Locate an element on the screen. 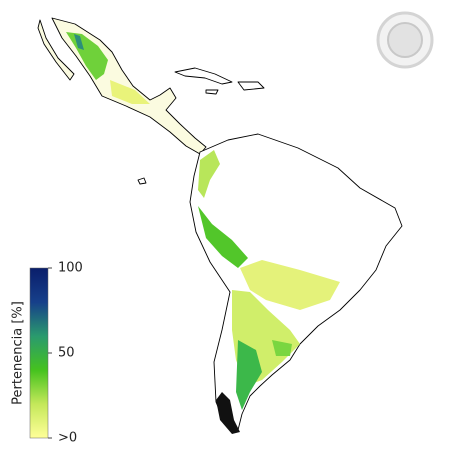 The width and height of the screenshot is (450, 459). legend-title: Pertenencia [%] is located at coordinates (18, 353).